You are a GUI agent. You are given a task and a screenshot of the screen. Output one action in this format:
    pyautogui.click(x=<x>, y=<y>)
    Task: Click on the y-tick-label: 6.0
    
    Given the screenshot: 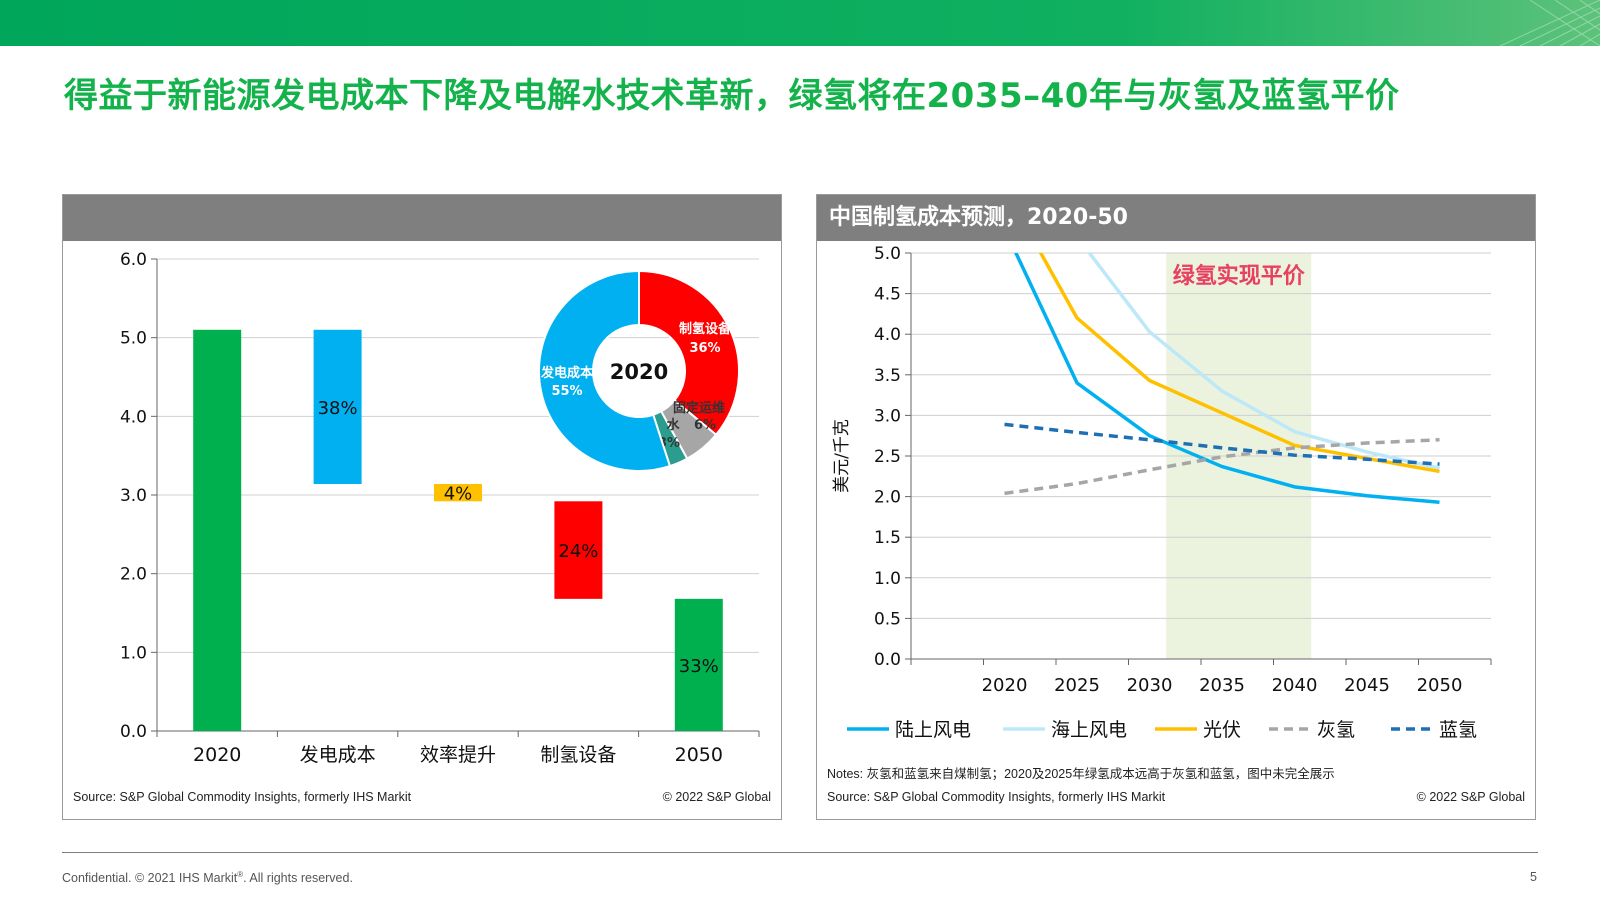 What is the action you would take?
    pyautogui.click(x=133, y=260)
    